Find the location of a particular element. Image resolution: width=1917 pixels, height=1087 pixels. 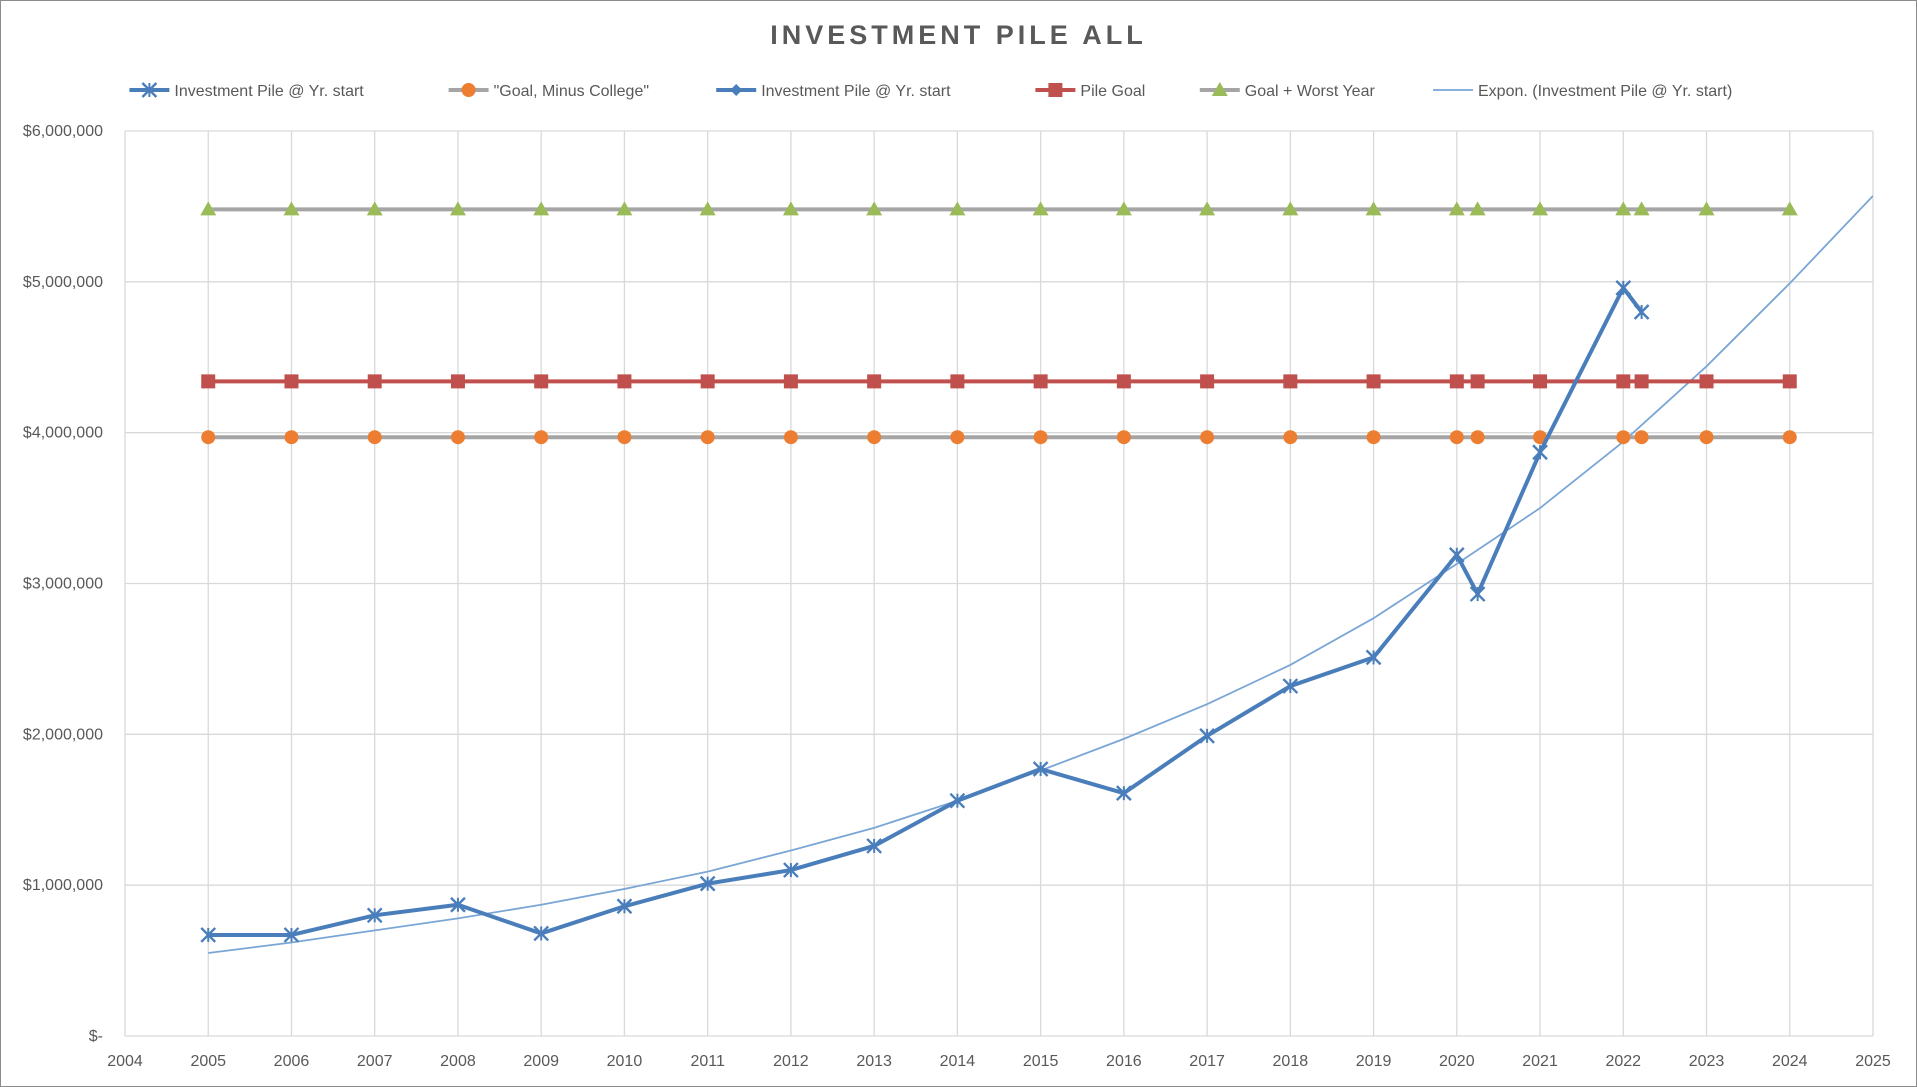

x-tick-label: 2025 is located at coordinates (1873, 1061).